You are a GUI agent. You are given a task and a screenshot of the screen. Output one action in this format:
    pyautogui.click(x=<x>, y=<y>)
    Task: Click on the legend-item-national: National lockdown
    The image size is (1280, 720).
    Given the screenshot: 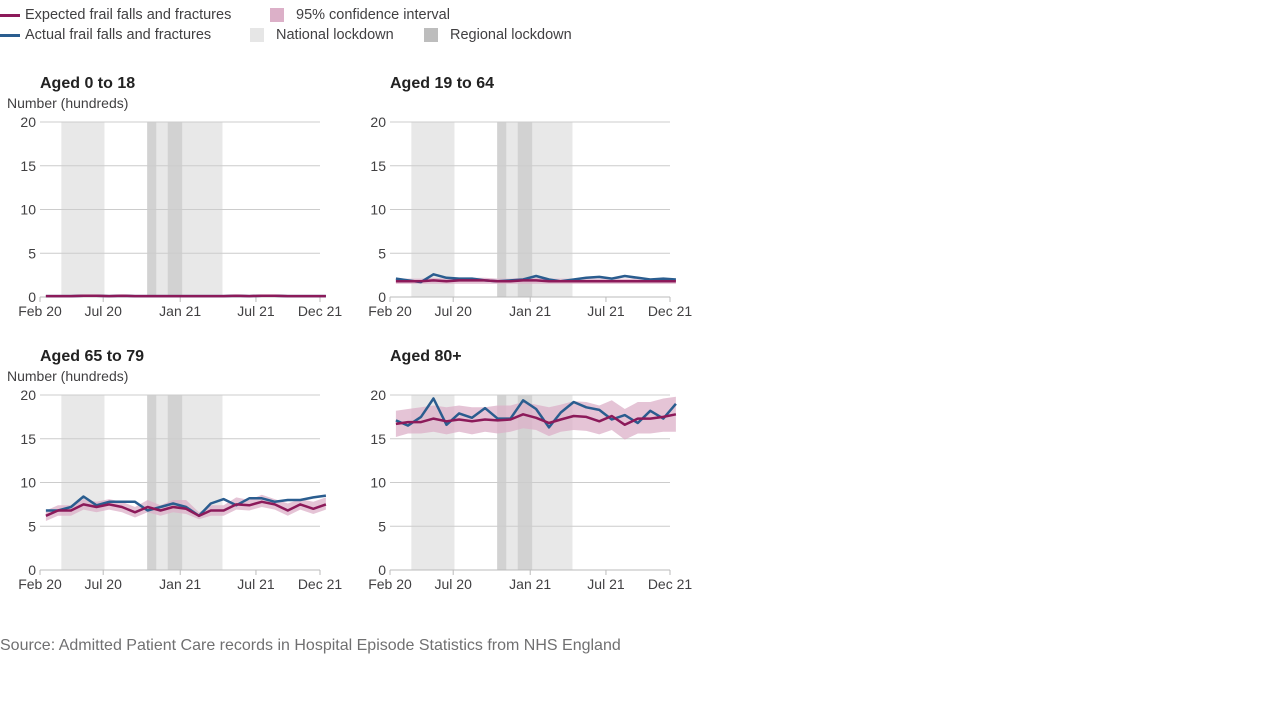 What is the action you would take?
    pyautogui.click(x=322, y=35)
    